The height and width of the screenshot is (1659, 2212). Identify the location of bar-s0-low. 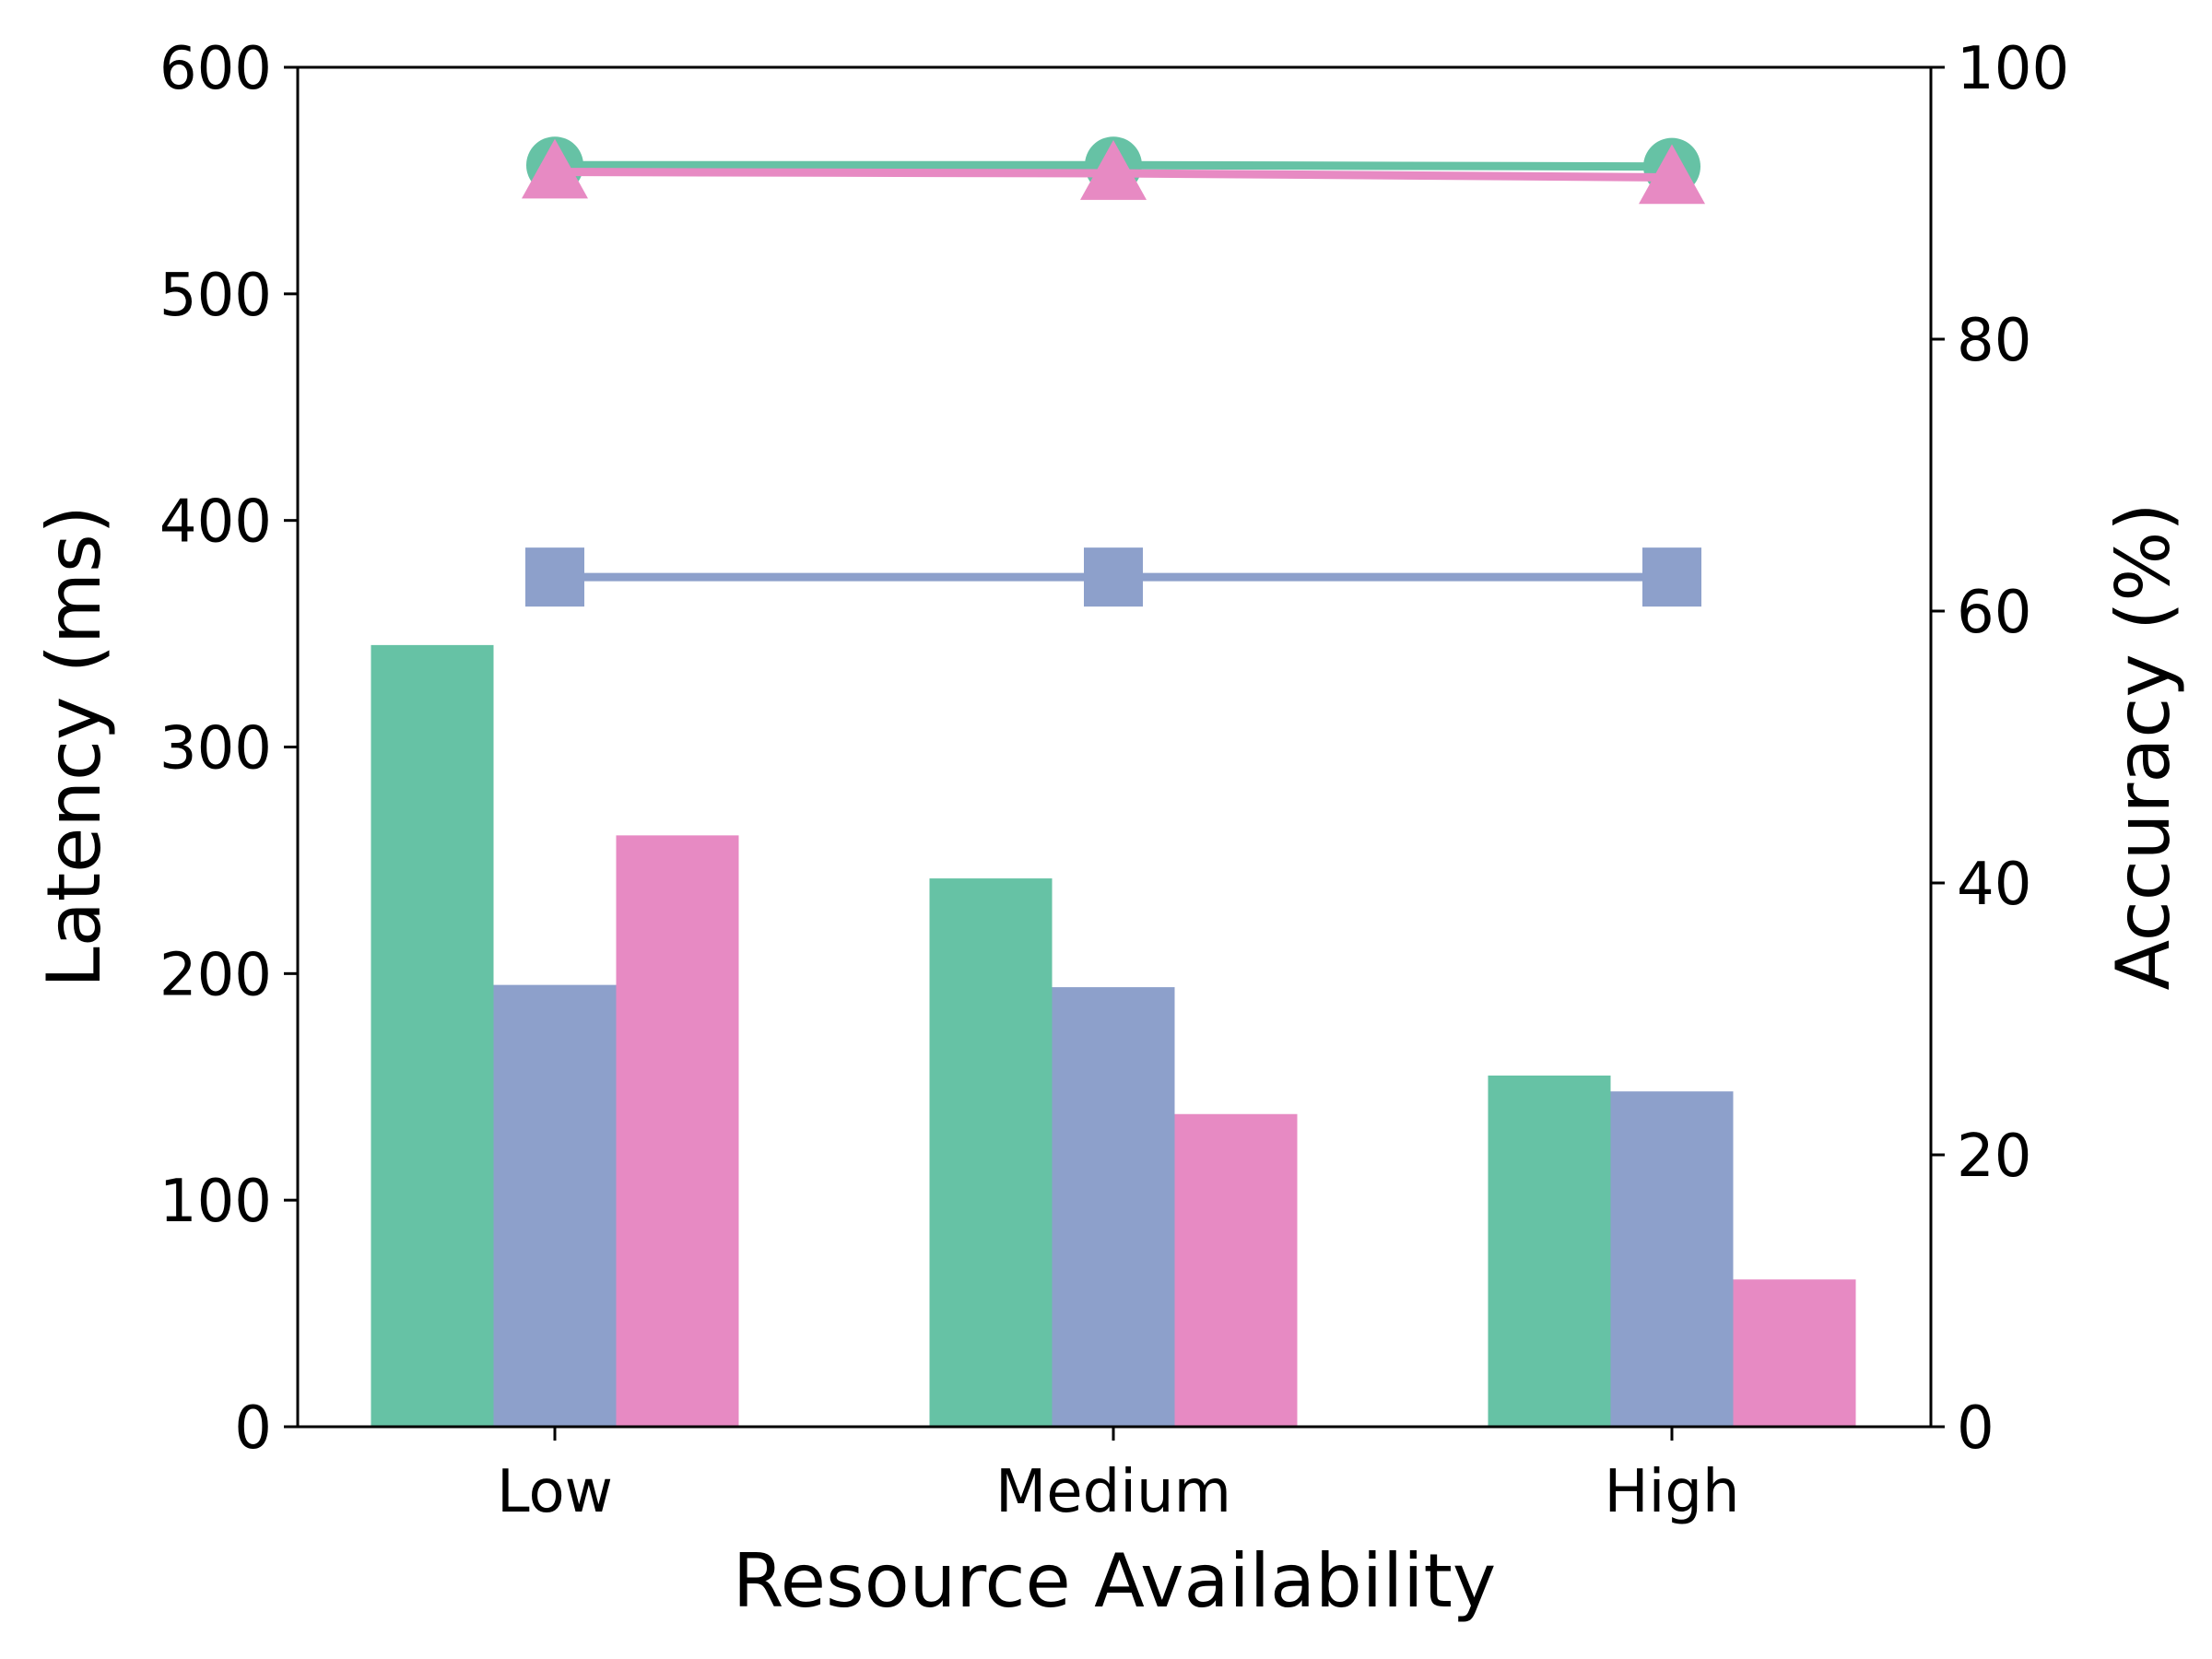
(432, 1035).